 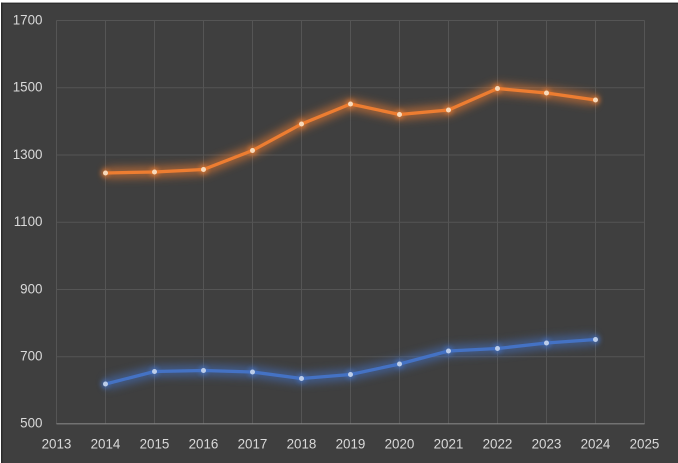 What do you see at coordinates (28, 87) in the screenshot?
I see `svg-text: 1500` at bounding box center [28, 87].